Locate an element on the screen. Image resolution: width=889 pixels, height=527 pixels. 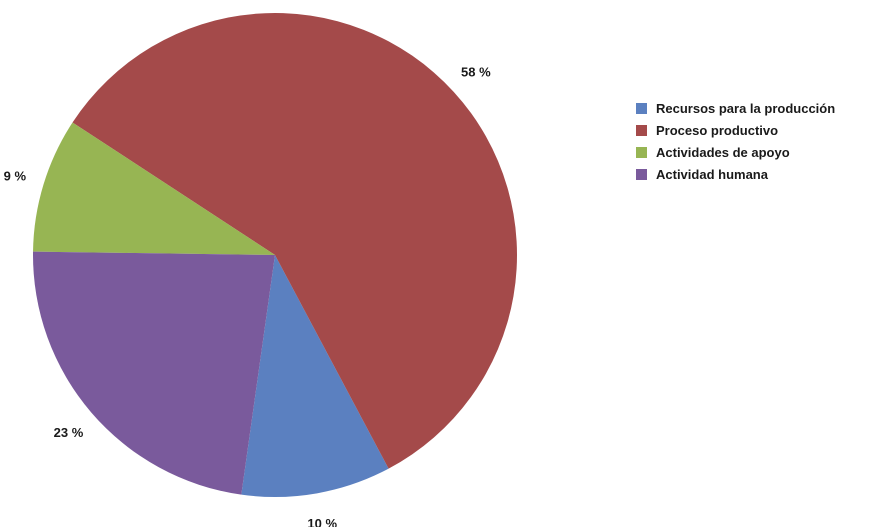
legend-label: Recursos para la producción is located at coordinates (746, 108).